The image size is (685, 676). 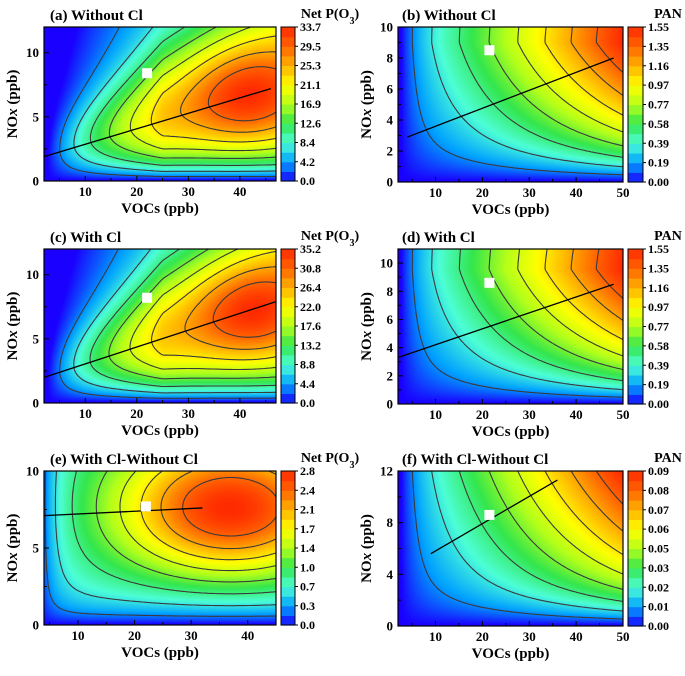 What do you see at coordinates (307, 587) in the screenshot?
I see `colorbar-label-e-6: 0.7` at bounding box center [307, 587].